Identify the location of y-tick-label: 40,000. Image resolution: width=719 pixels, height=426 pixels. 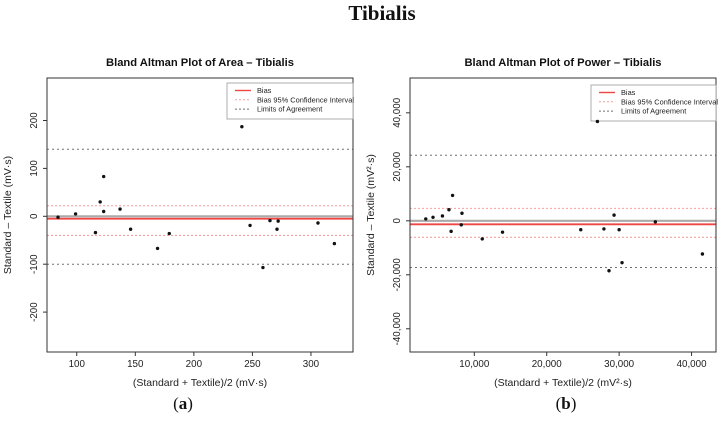
(397, 112).